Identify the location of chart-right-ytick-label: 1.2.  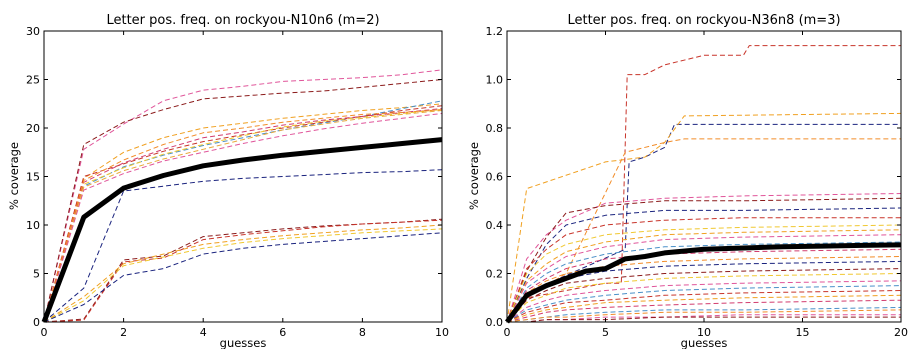
(495, 31).